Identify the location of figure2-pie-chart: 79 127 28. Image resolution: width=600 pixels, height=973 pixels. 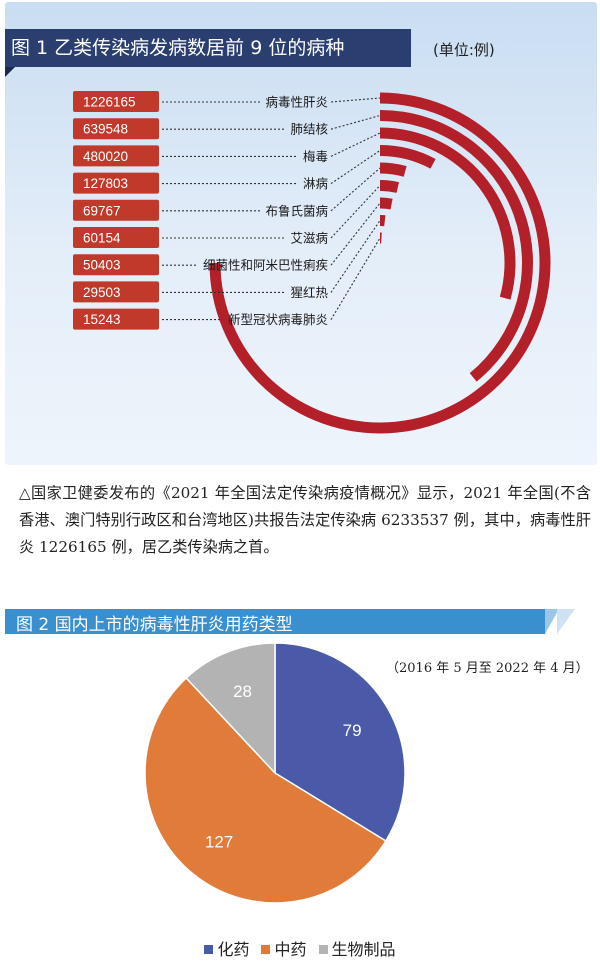
(275, 773).